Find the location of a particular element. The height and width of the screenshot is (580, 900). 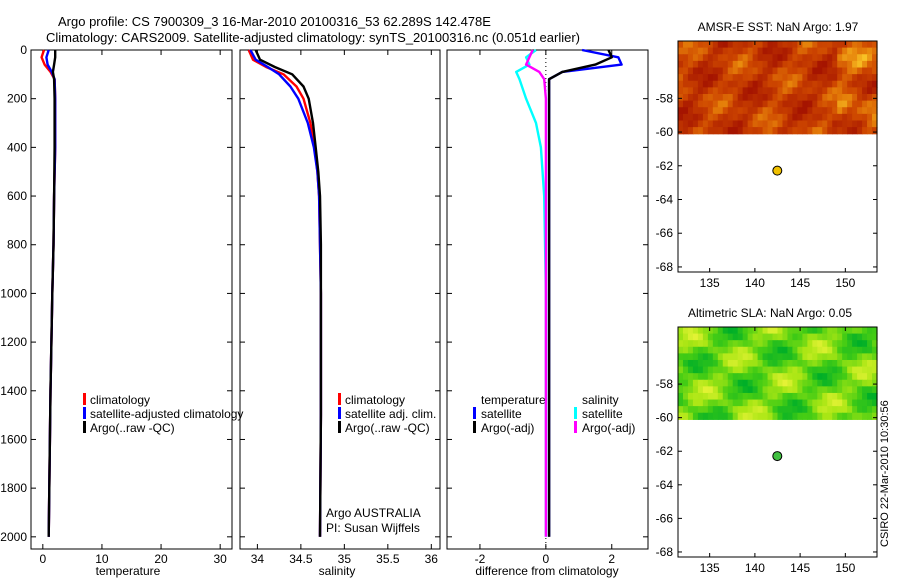

series-line-argo-raw-qc- is located at coordinates (288, 293).